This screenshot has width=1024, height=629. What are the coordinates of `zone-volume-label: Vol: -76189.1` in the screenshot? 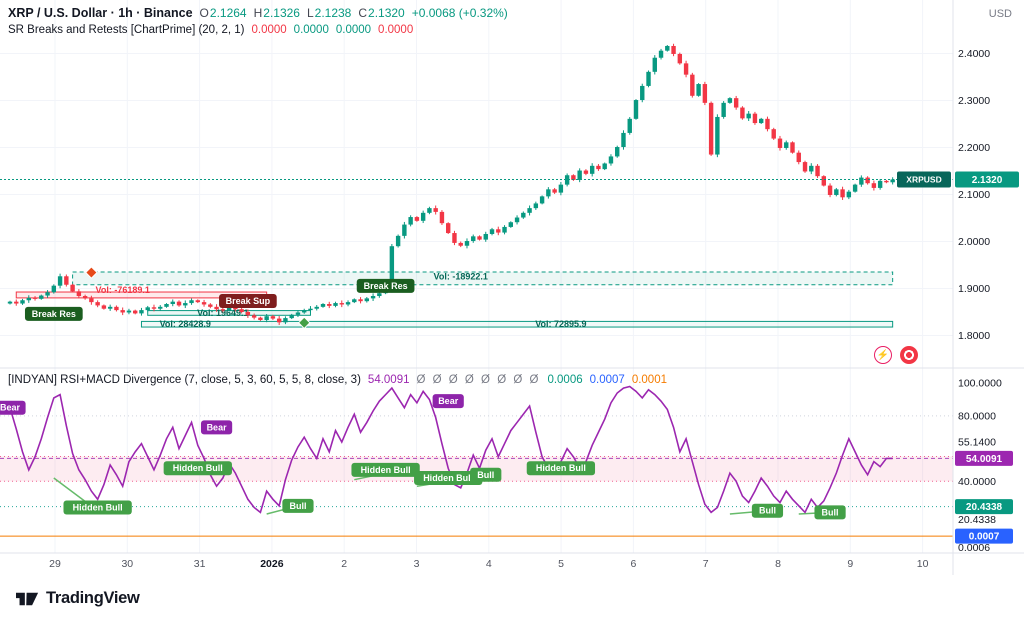 It's located at (122, 290).